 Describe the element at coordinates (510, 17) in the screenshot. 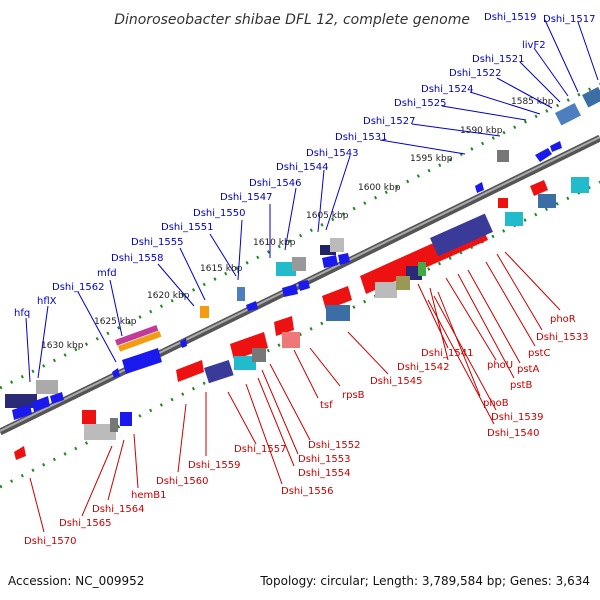

I see `gene-label: Dshi_1519` at that location.